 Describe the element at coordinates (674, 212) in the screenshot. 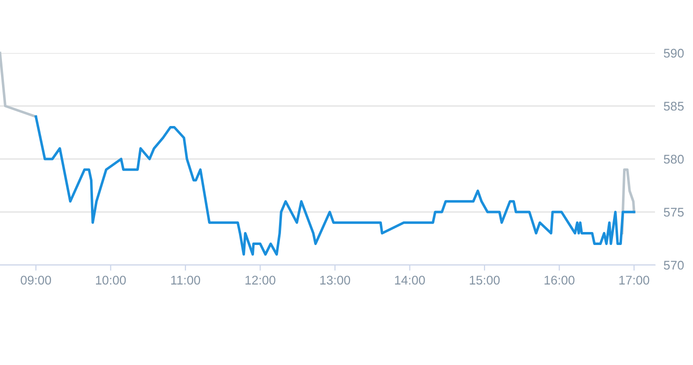

I see `y-tick-label: 575` at that location.